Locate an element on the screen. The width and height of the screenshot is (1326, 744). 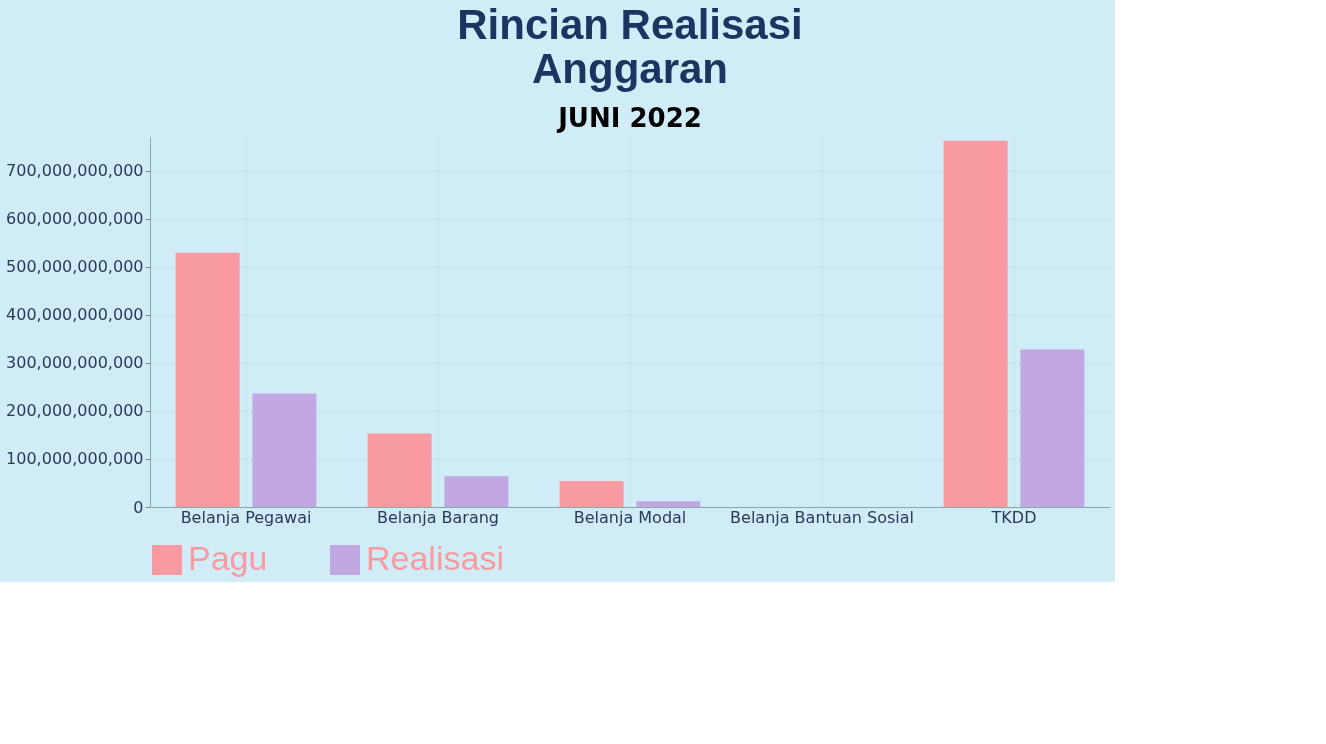
y-tick-label: 500,000,000,000 is located at coordinates (75, 267).